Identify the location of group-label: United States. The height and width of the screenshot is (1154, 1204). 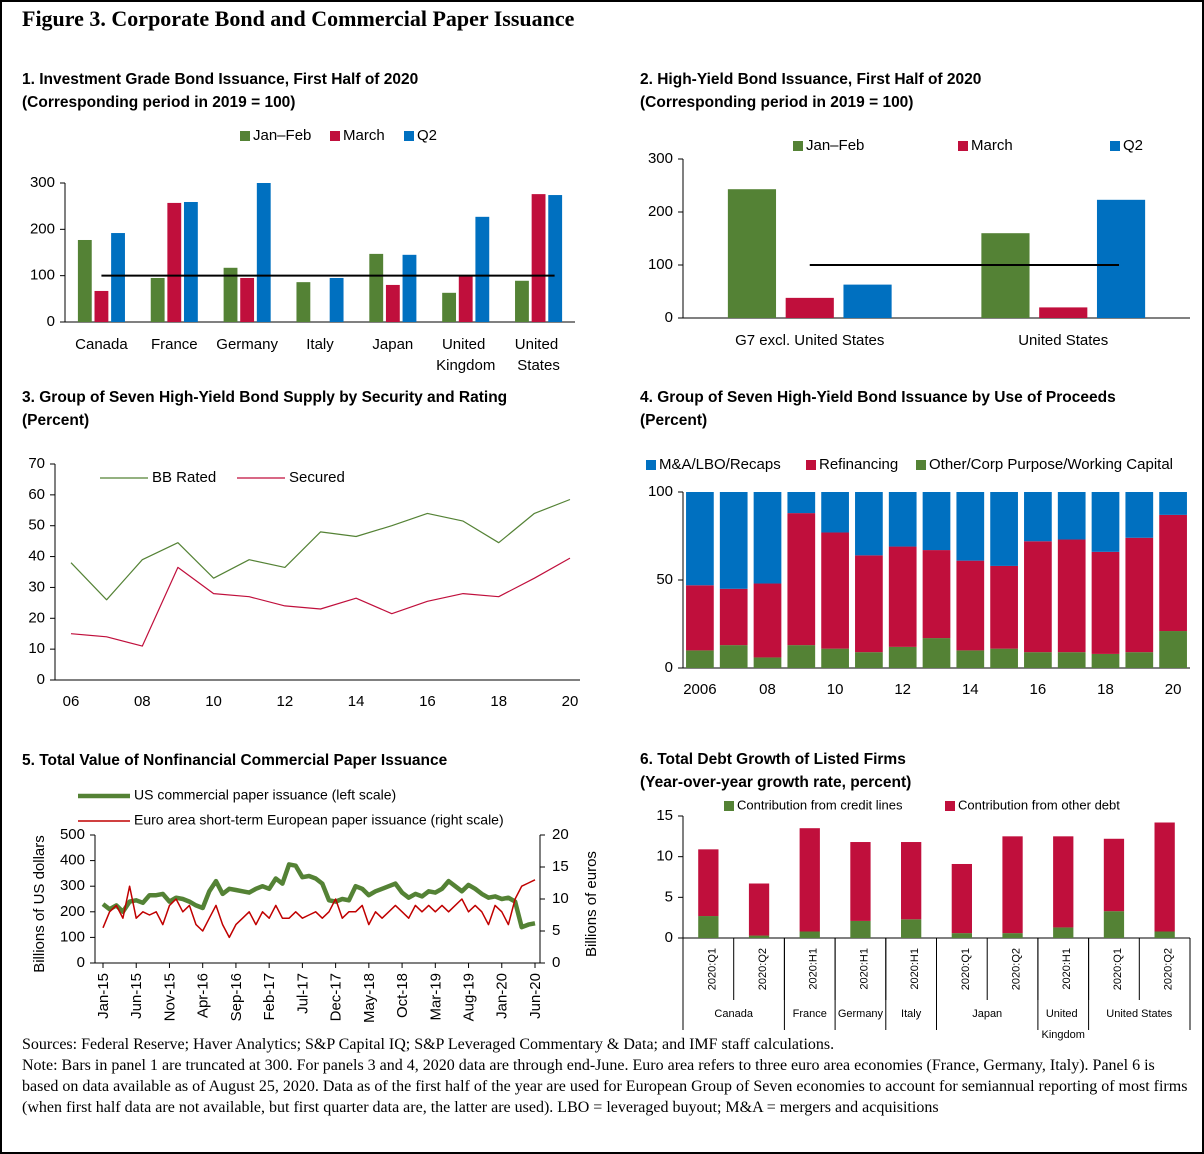
(1139, 1014).